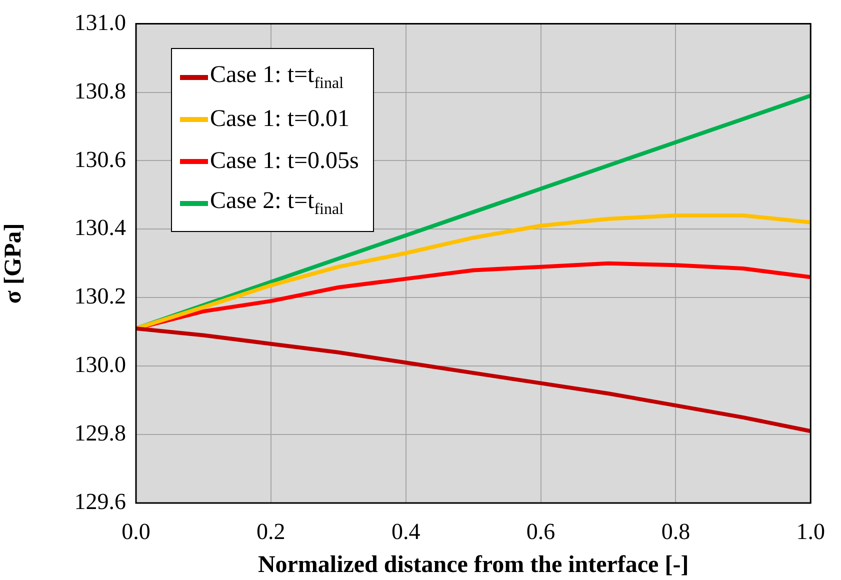 The image size is (841, 580). Describe the element at coordinates (100, 501) in the screenshot. I see `y-tick-label: 129.6` at that location.